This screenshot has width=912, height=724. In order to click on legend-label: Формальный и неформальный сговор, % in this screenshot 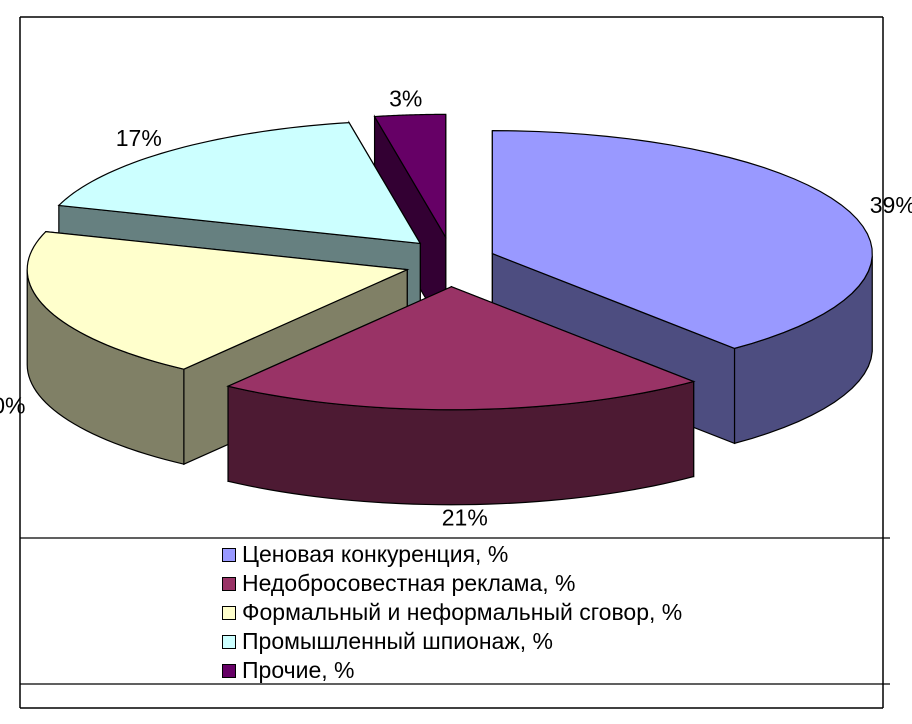, I will do `click(462, 612)`.